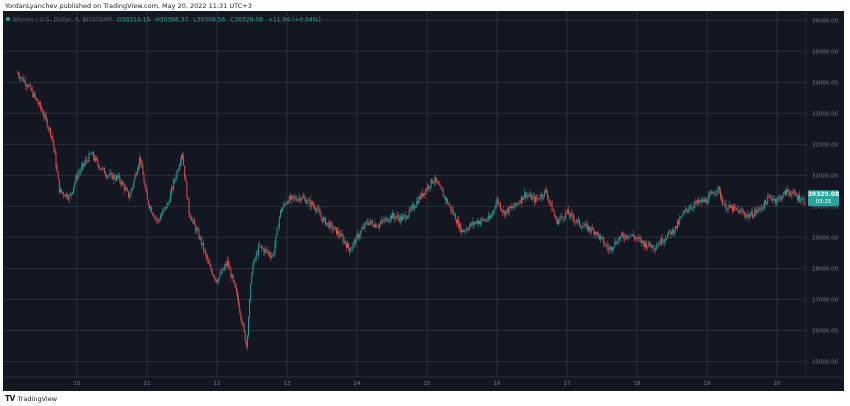 The height and width of the screenshot is (406, 850). Describe the element at coordinates (825, 207) in the screenshot. I see `price-tick-label: 30000.00` at that location.